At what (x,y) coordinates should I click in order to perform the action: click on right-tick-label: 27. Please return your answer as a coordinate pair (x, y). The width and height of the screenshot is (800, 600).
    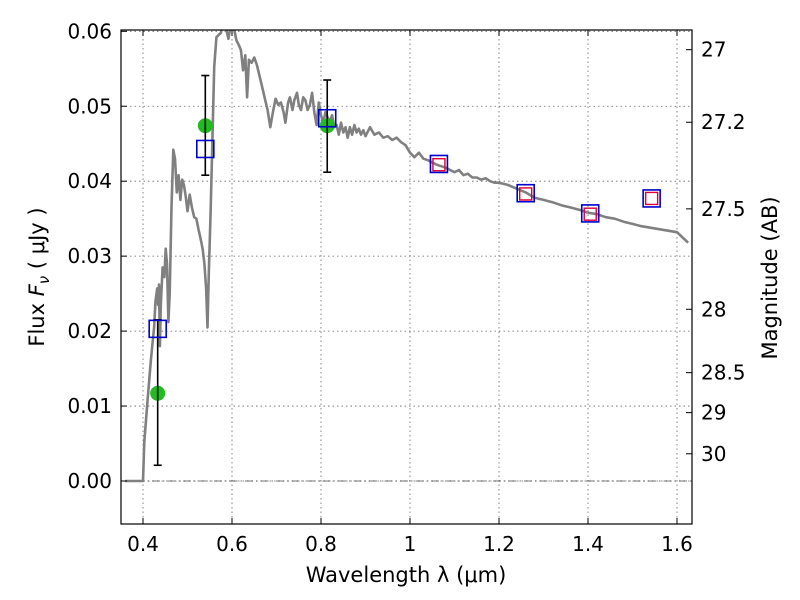
    Looking at the image, I should click on (713, 50).